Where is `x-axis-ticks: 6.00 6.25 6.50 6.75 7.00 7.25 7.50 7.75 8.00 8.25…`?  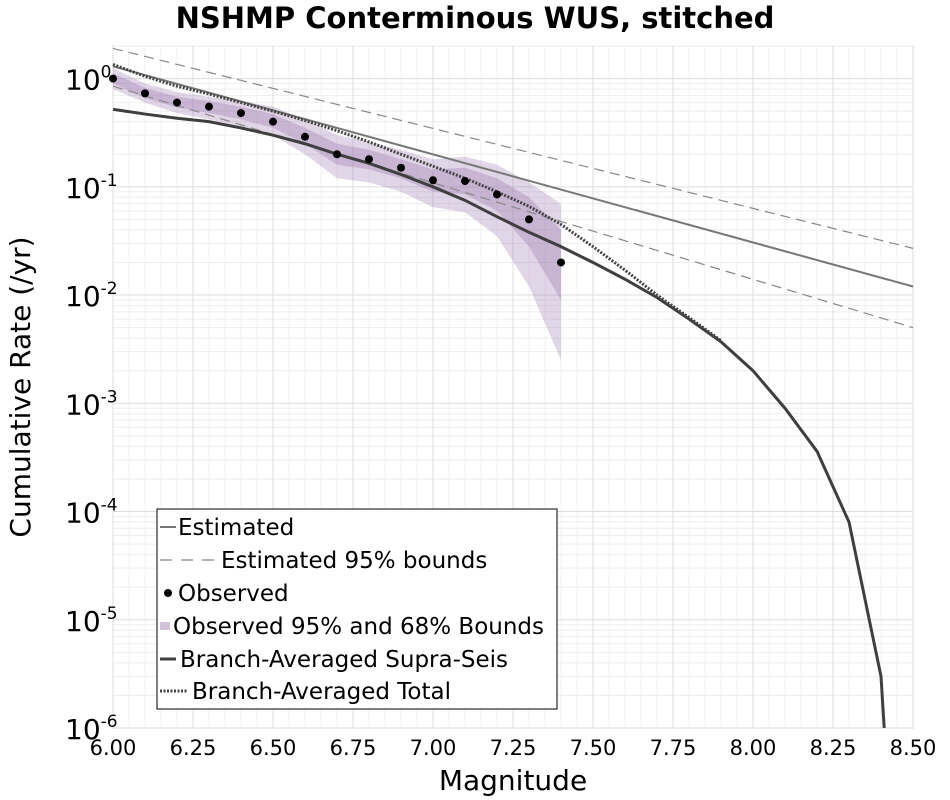 x-axis-ticks: 6.00 6.25 6.50 6.75 7.00 7.25 7.50 7.75 8.00 8.25… is located at coordinates (513, 748).